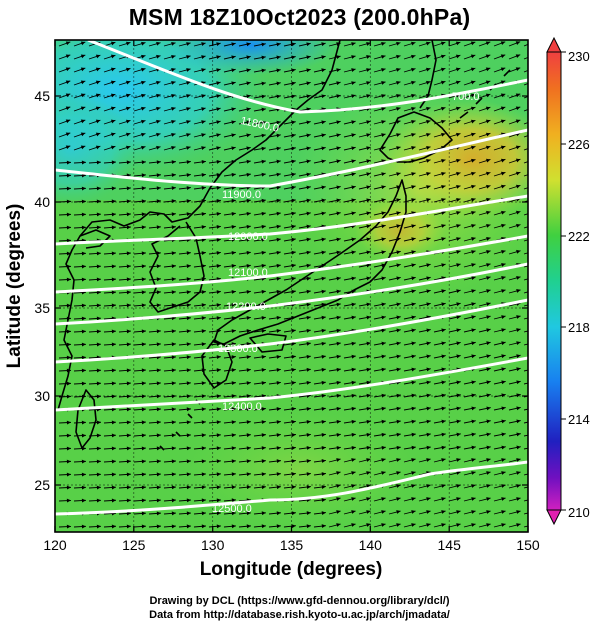 This screenshot has height=625, width=599. I want to click on x-tick-label: 150, so click(528, 545).